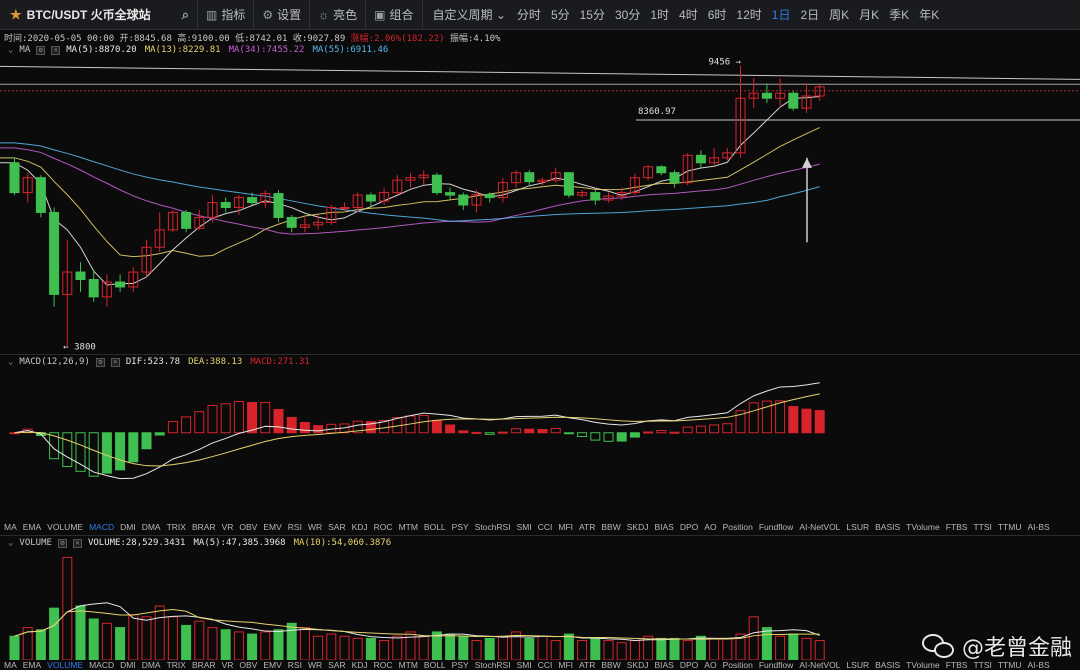 The image size is (1080, 670). I want to click on ma-close-icon: ×, so click(56, 50).